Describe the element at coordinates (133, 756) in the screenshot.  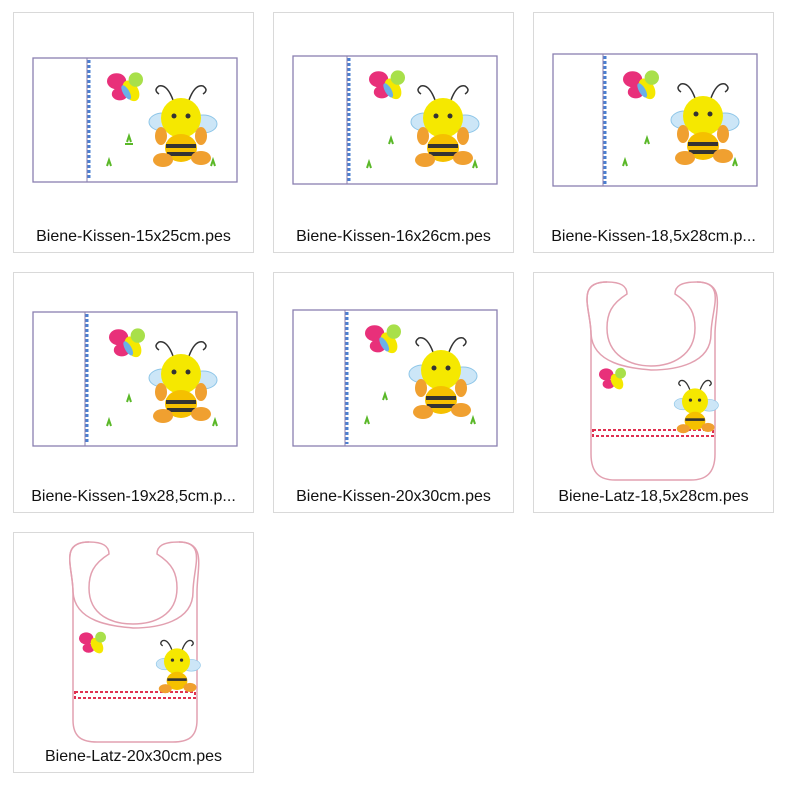
I see `file-name-label: Biene-Latz-20x30cm.pes` at that location.